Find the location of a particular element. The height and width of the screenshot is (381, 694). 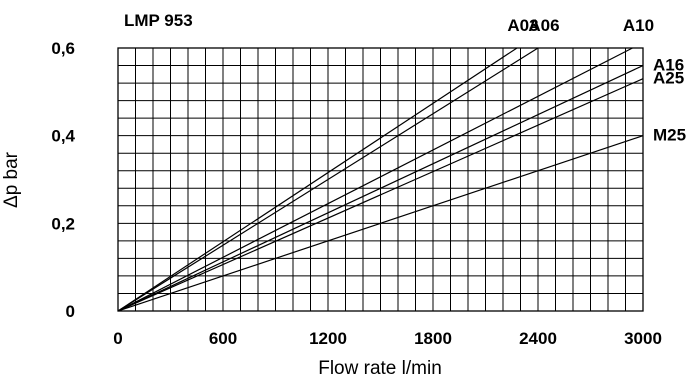

x-tick-label: 1800 is located at coordinates (433, 338).